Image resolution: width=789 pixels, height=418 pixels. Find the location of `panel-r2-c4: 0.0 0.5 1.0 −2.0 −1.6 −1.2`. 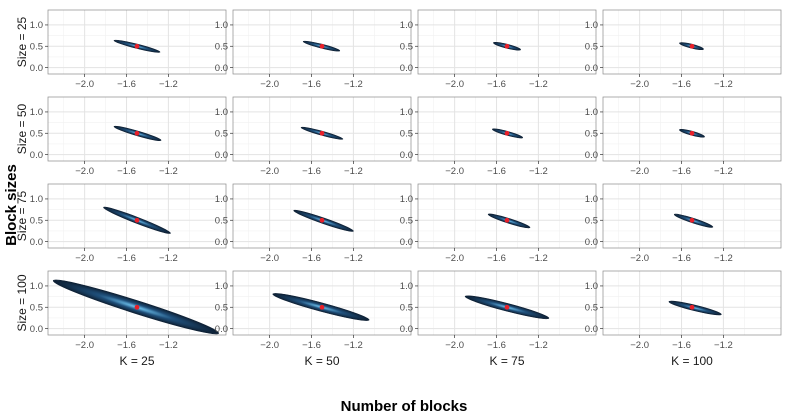

panel-r2-c4: 0.0 0.5 1.0 −2.0 −1.6 −1.2 is located at coordinates (683, 136).